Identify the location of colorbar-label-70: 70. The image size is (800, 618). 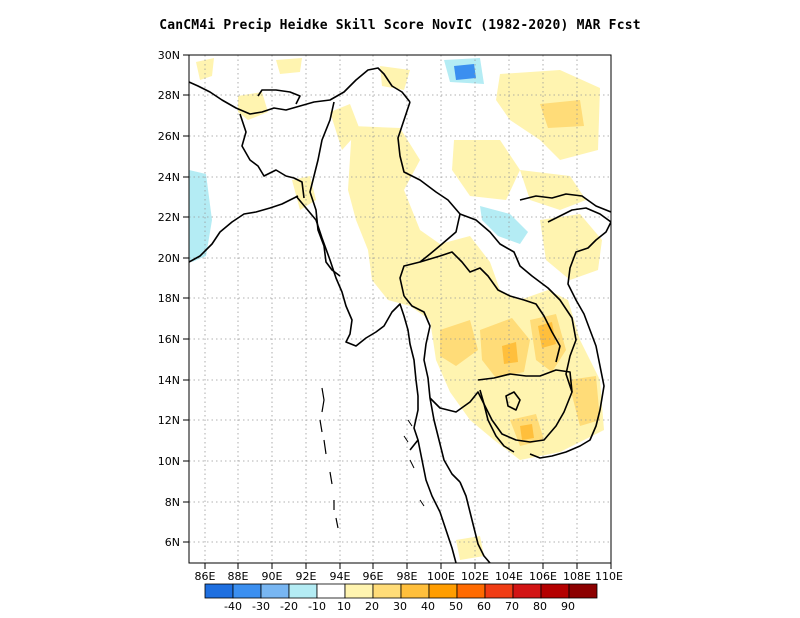
(512, 606).